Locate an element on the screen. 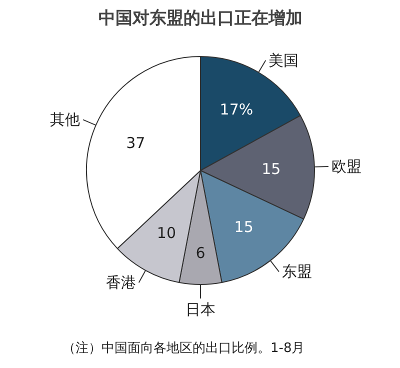 The image size is (400, 368). data-label: 10 is located at coordinates (166, 233).